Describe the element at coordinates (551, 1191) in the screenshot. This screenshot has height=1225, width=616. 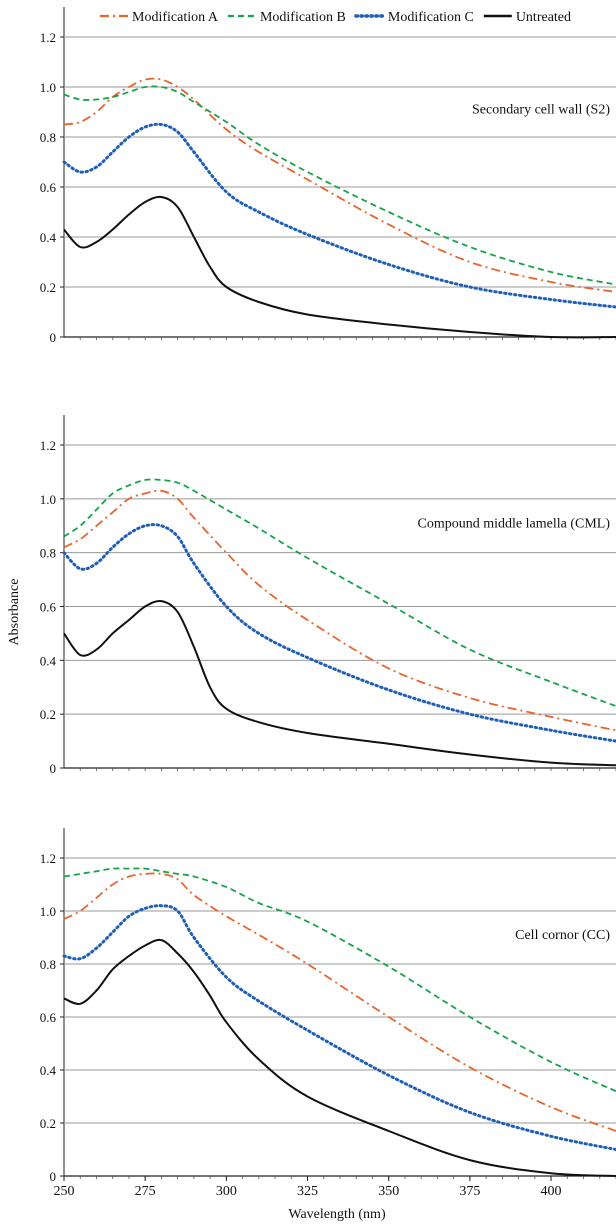
I see `x-tick-label: 400` at that location.